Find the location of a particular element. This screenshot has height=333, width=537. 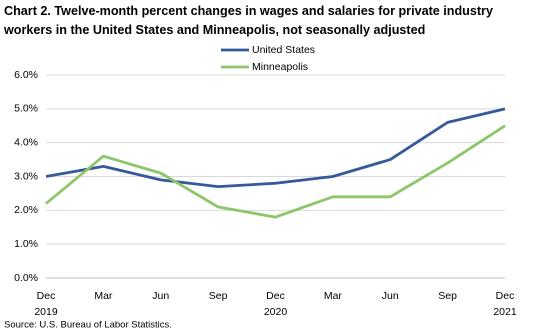

x-tick-label-line: 2021 is located at coordinates (505, 312).